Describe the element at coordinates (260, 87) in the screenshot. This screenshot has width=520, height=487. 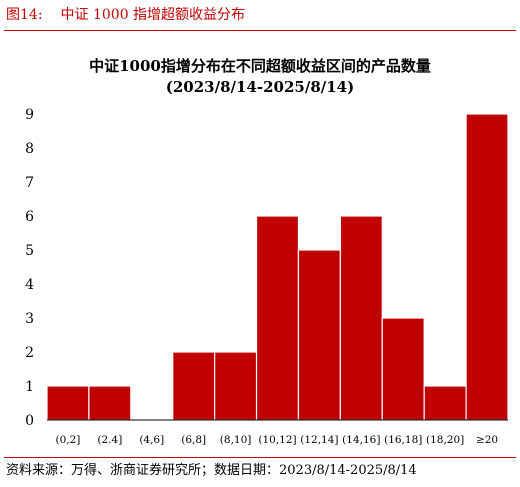
I see `chart-subtitle: (2023/8/14-2025/8/14)` at that location.